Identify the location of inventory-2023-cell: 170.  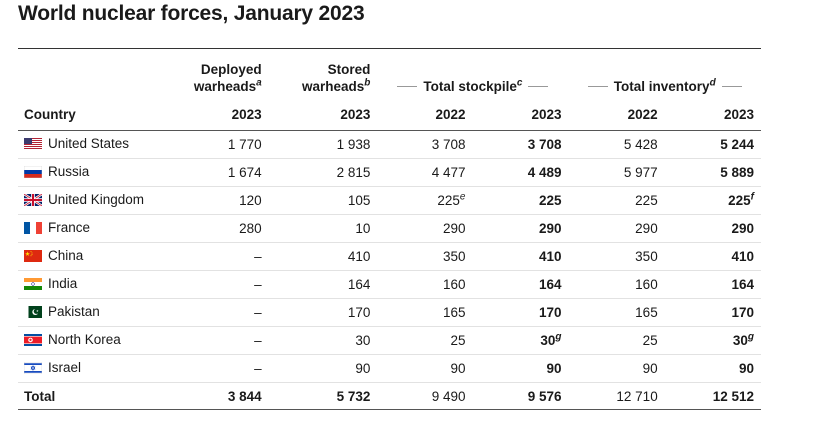
(712, 312).